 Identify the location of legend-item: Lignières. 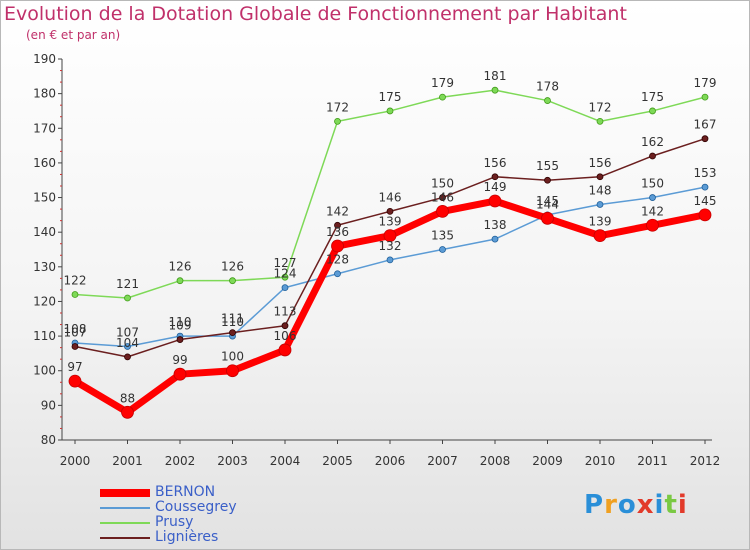
(168, 537).